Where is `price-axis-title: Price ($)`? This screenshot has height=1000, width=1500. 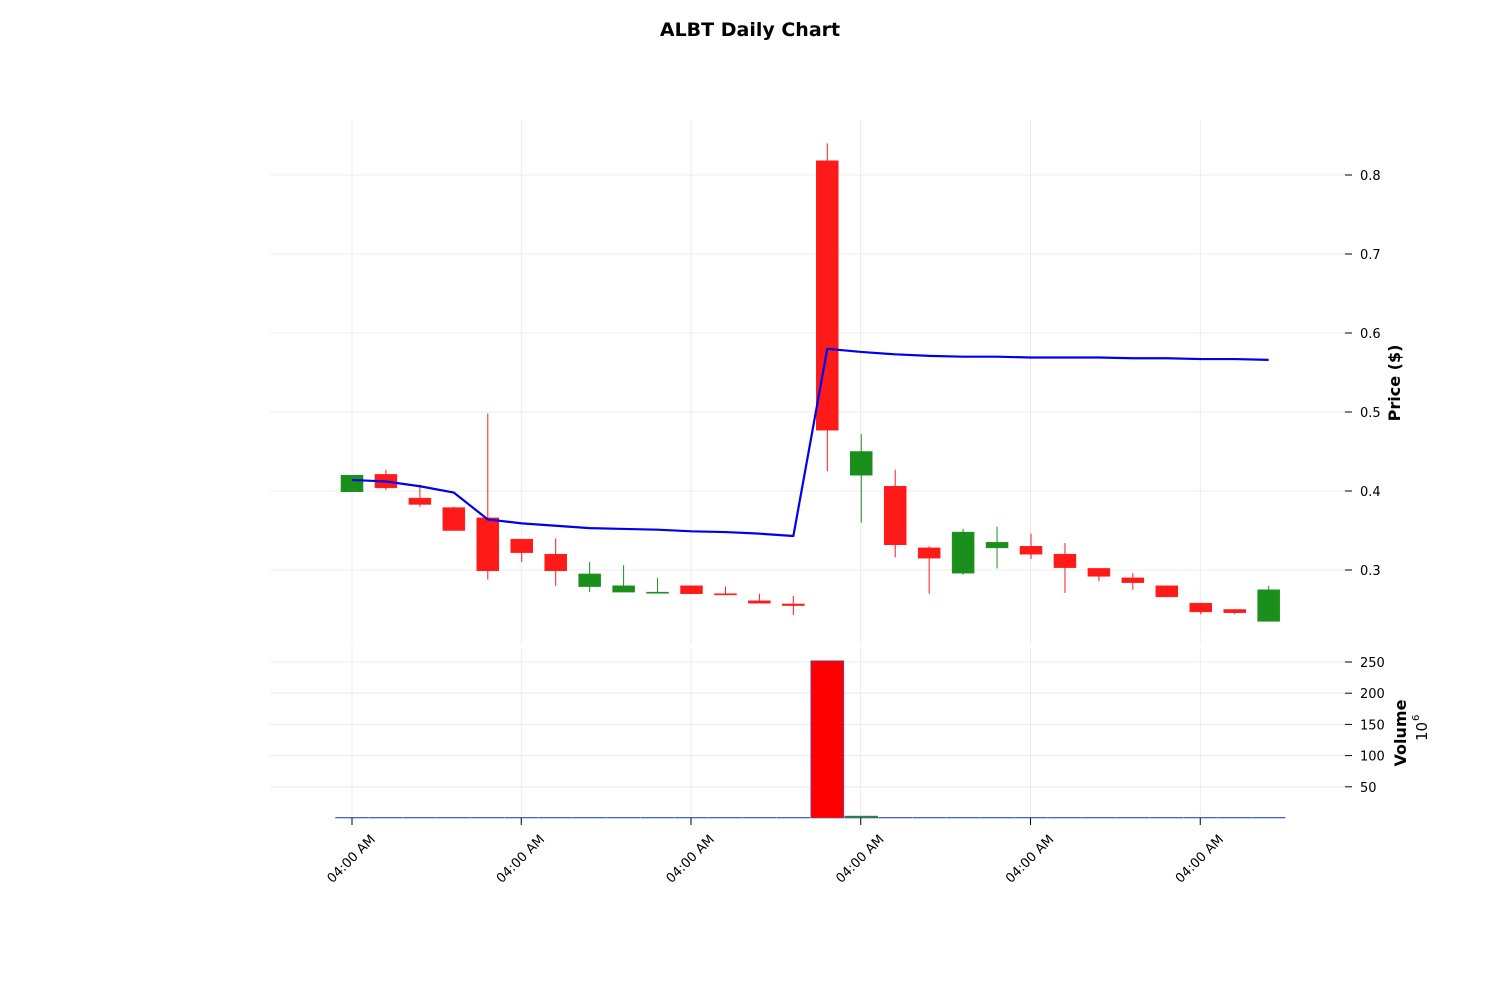
price-axis-title: Price ($) is located at coordinates (1394, 383).